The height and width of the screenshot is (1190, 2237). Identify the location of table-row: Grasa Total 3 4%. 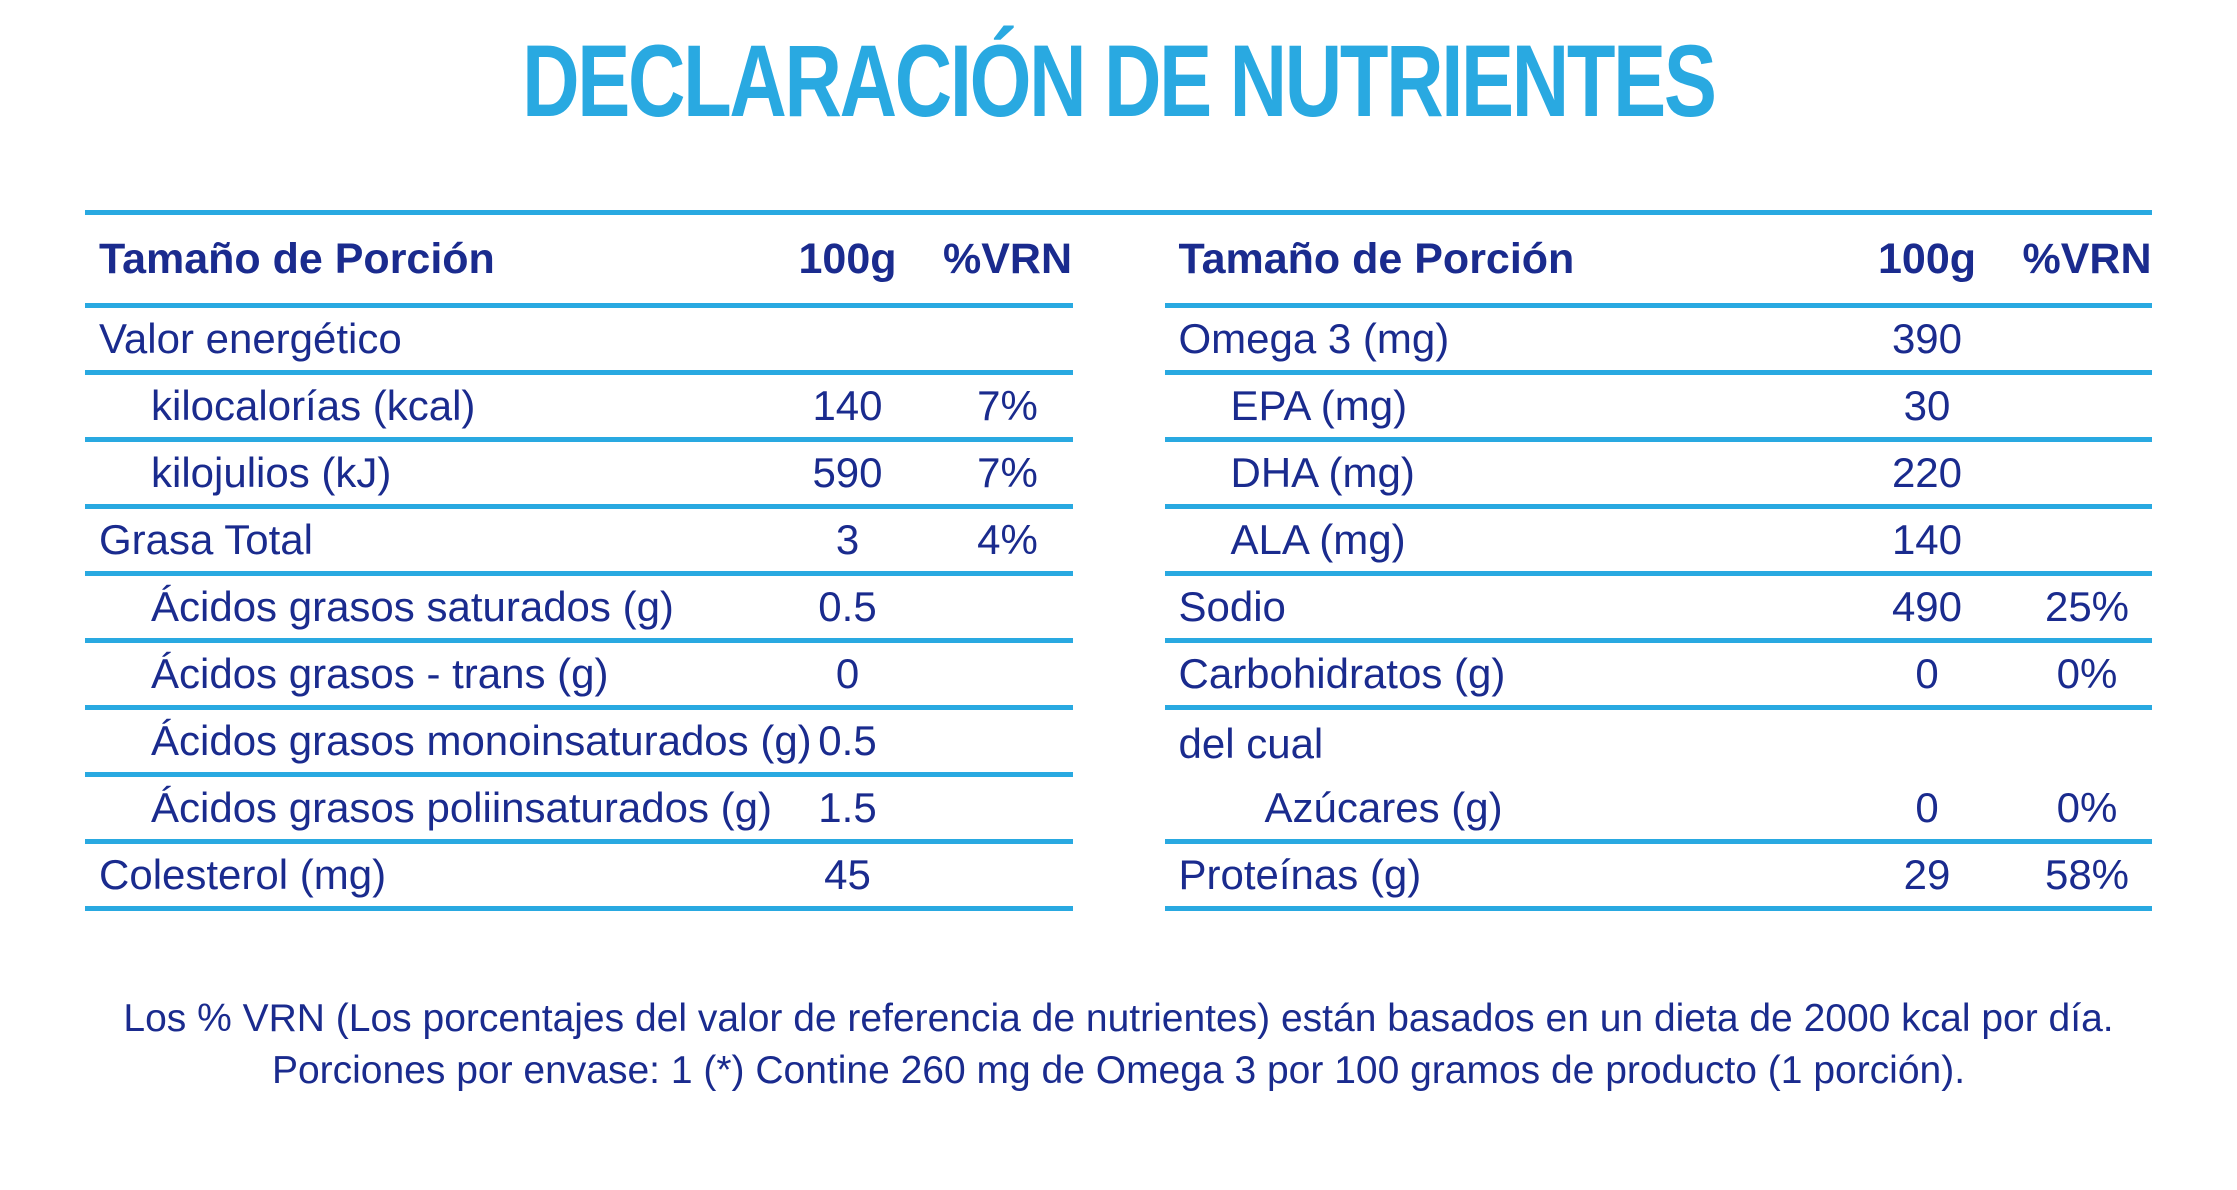
(579, 542).